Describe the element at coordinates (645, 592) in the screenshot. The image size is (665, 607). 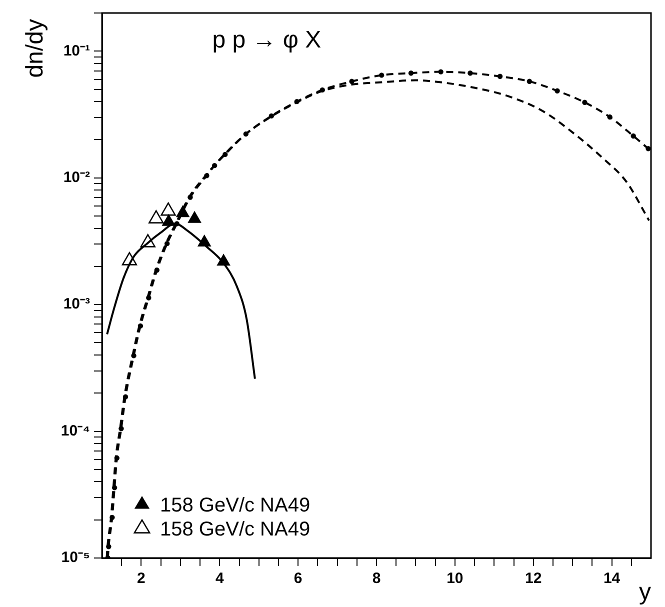
I see `x-axis-title: y` at that location.